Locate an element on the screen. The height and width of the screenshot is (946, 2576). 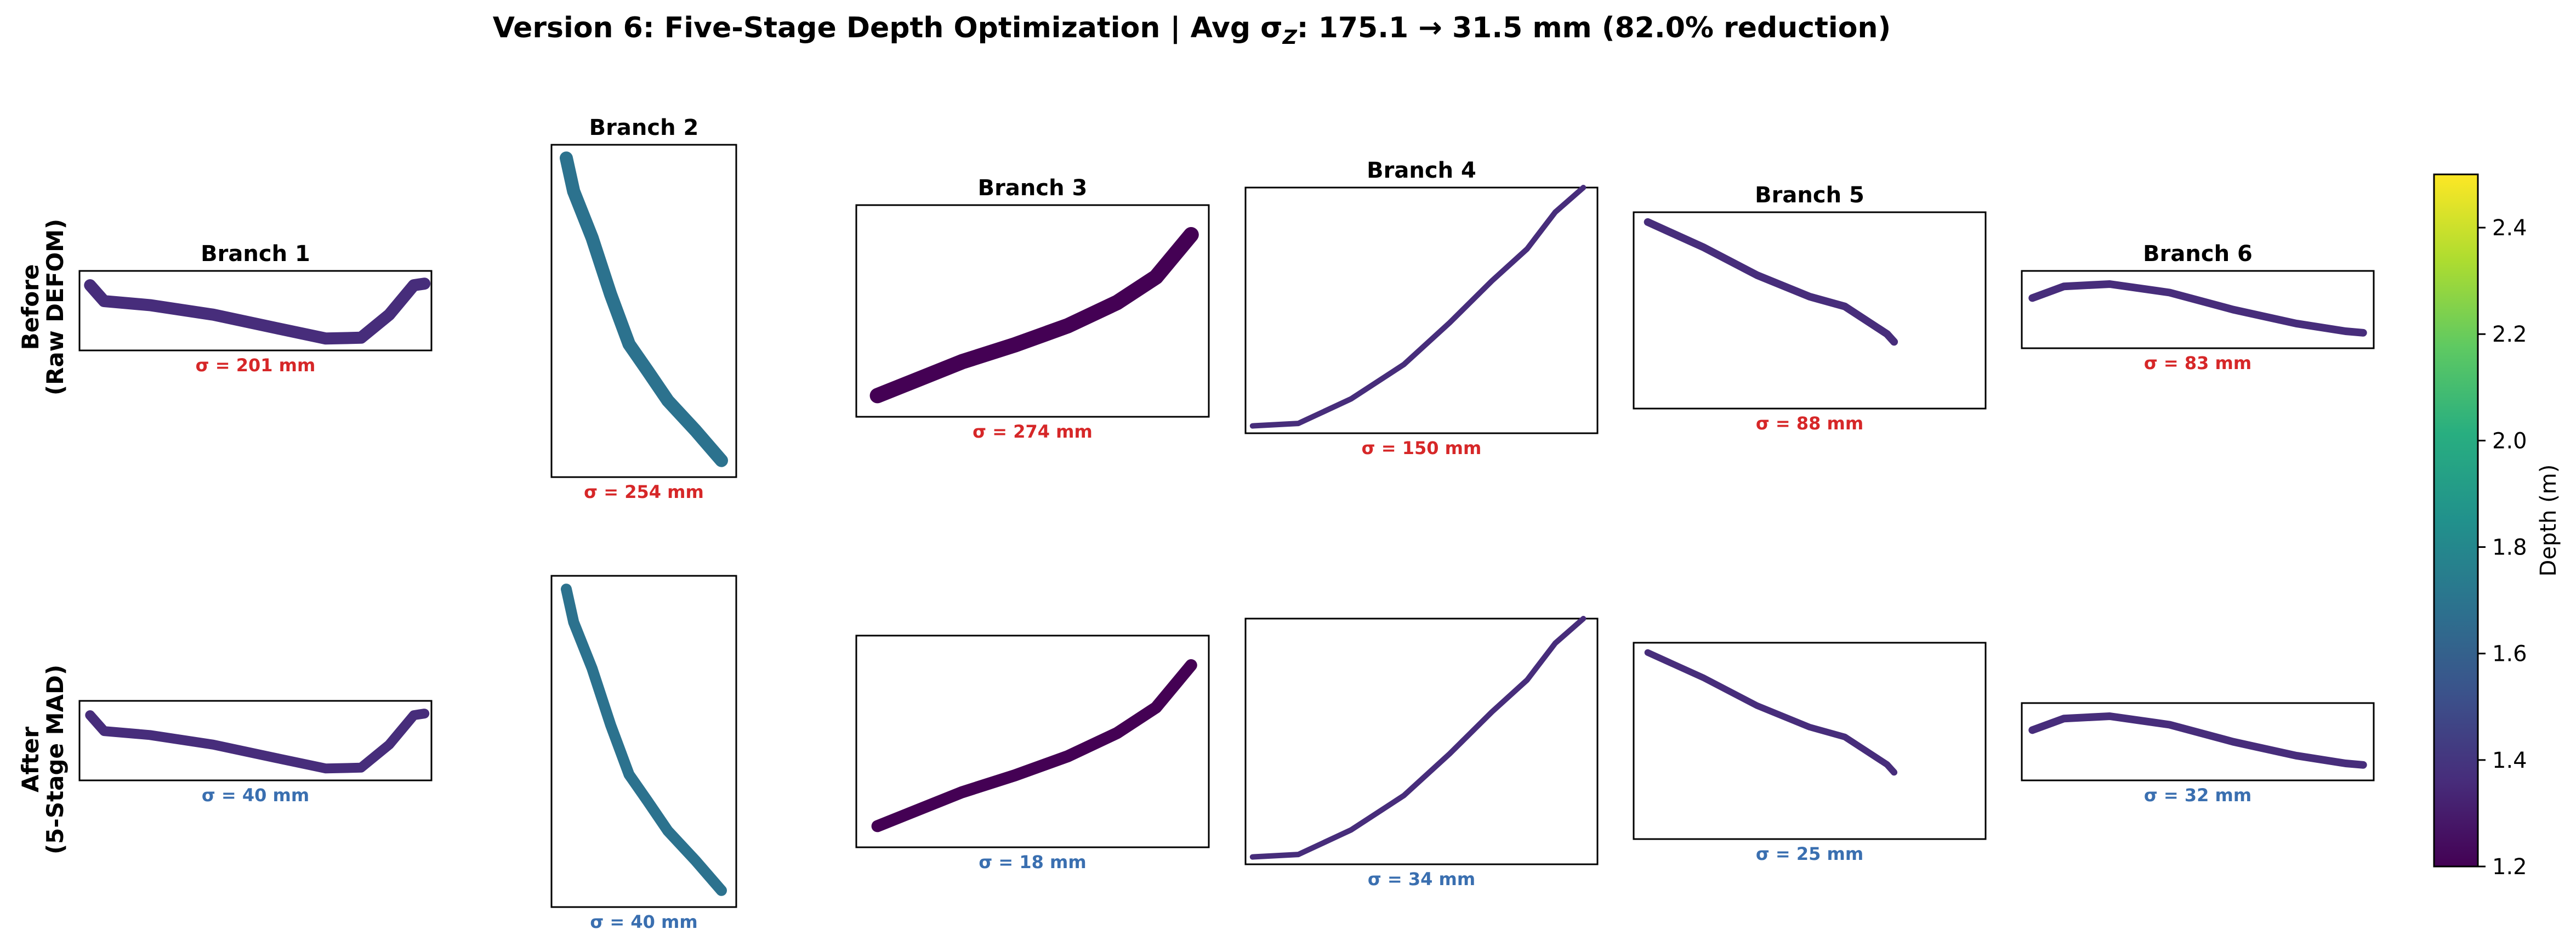
branch-title: Branch 6 is located at coordinates (2198, 254).